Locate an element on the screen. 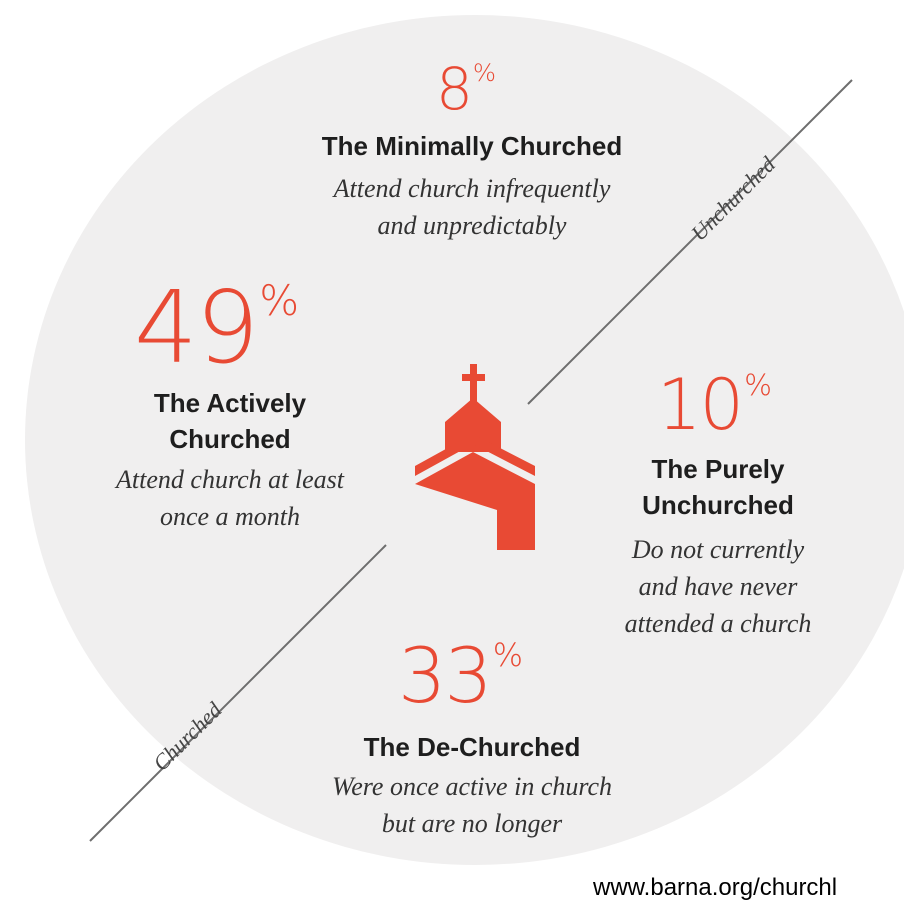 The height and width of the screenshot is (907, 904). actively-churched-description: Attend church at least once a month is located at coordinates (230, 498).